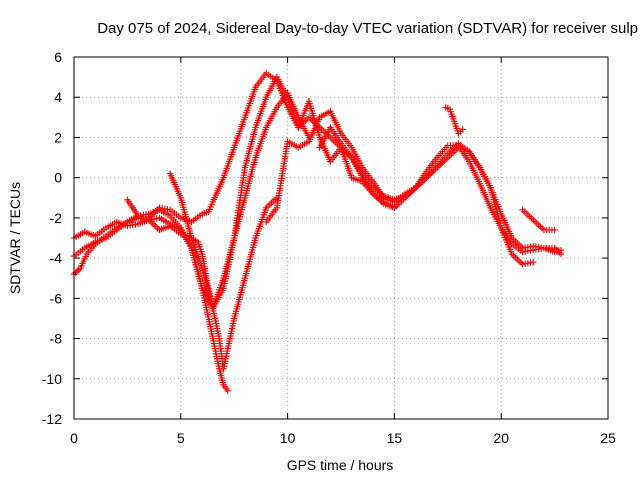 This screenshot has width=640, height=485. I want to click on y-tick-label: -6, so click(56, 298).